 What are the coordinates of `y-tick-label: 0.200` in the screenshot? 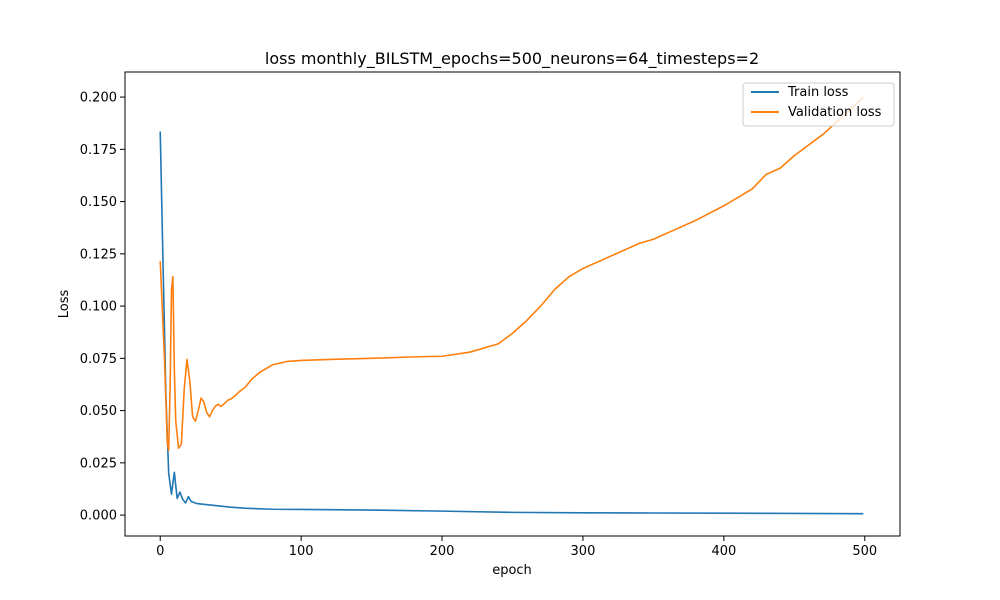 It's located at (98, 98).